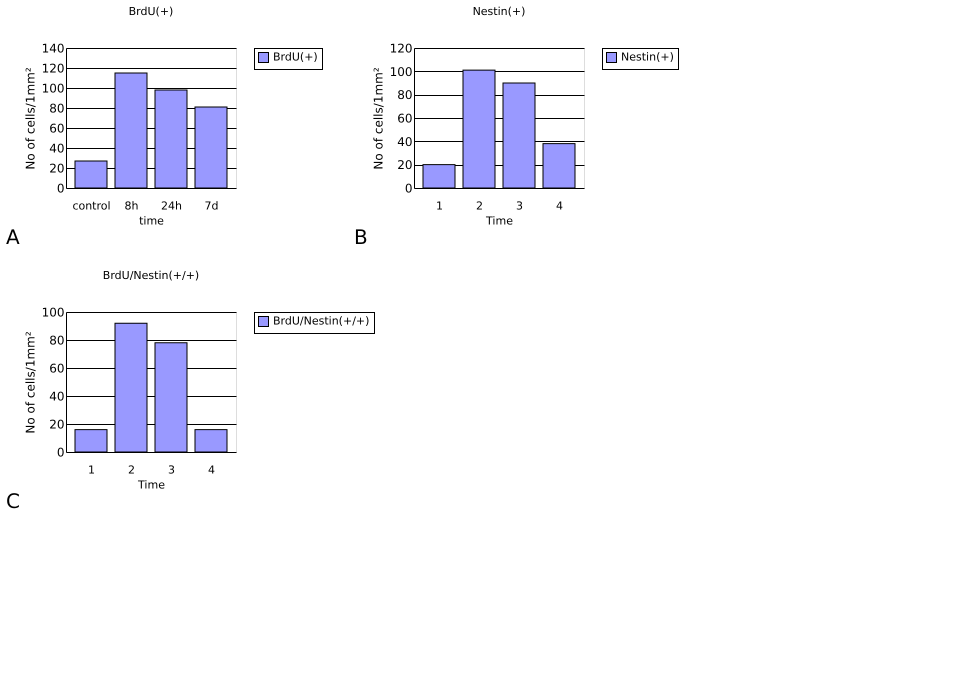 This screenshot has width=958, height=697. Describe the element at coordinates (13, 237) in the screenshot. I see `text: A` at that location.